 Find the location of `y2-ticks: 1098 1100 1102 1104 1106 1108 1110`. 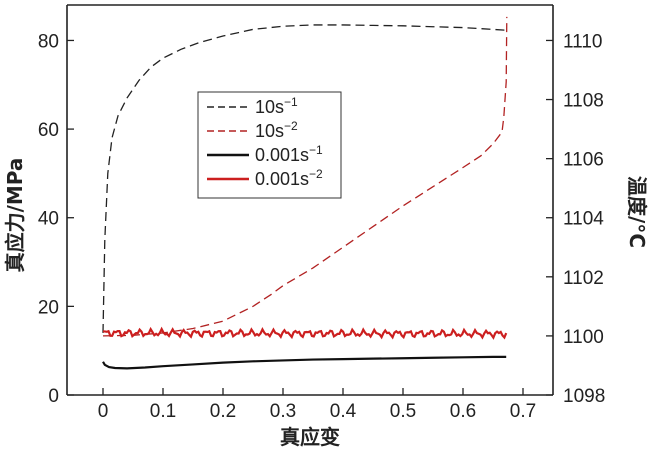

y2-ticks: 1098 1100 1102 1104 1106 1108 1110 is located at coordinates (575, 219).